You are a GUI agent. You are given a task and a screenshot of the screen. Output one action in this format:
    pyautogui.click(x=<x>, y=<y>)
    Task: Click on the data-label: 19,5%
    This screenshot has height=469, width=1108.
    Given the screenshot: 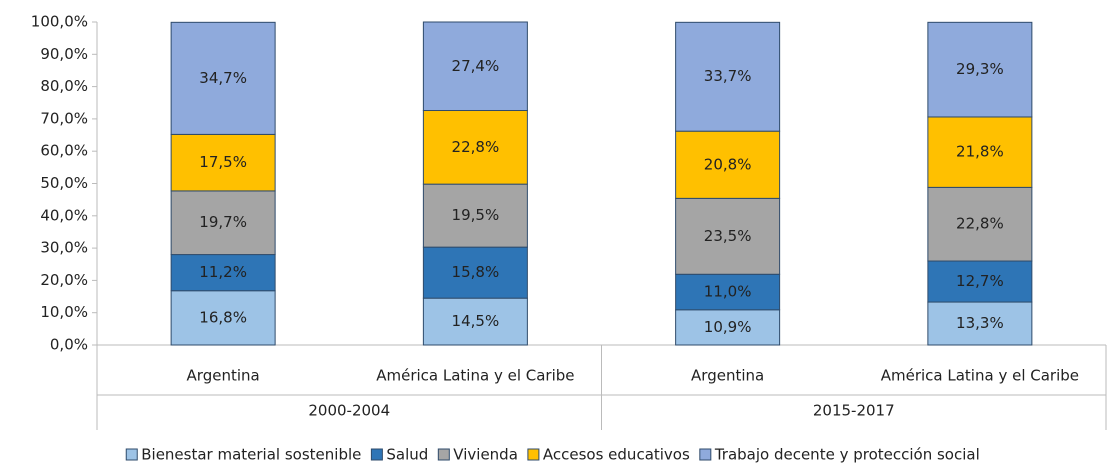 What is the action you would take?
    pyautogui.click(x=476, y=215)
    